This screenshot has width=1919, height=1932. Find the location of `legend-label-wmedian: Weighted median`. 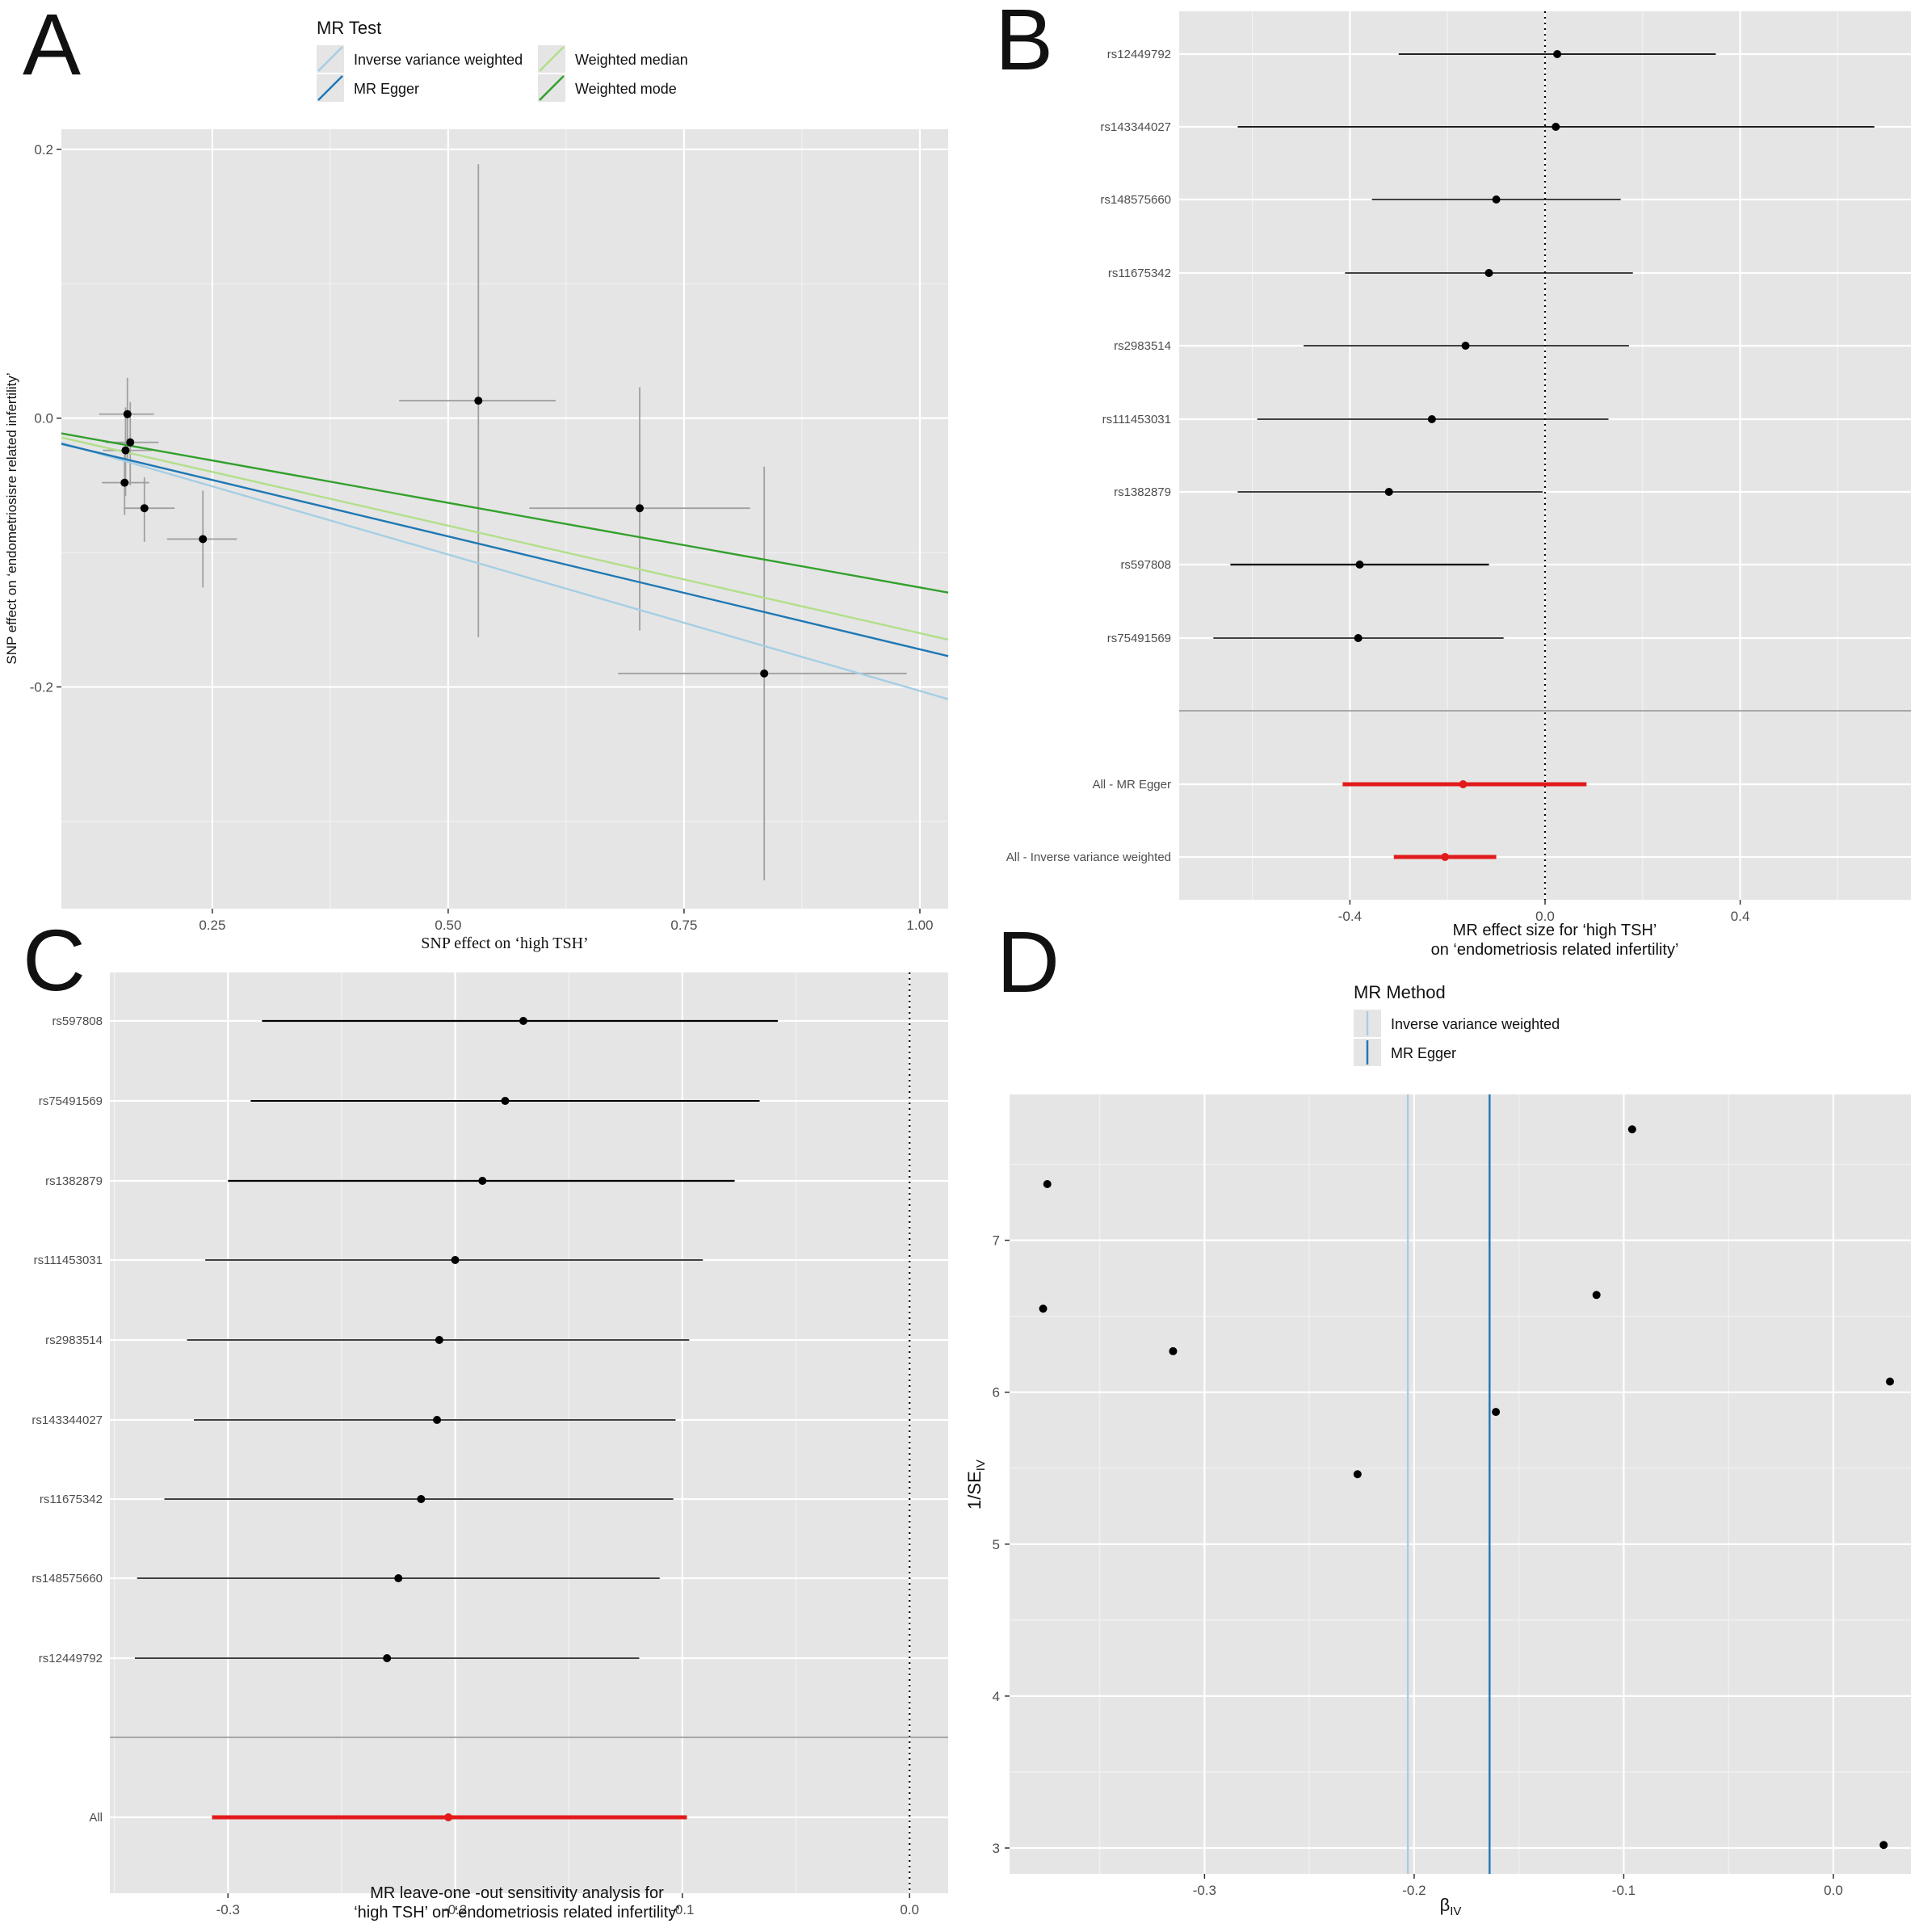

legend-label-wmedian: Weighted median is located at coordinates (631, 60).